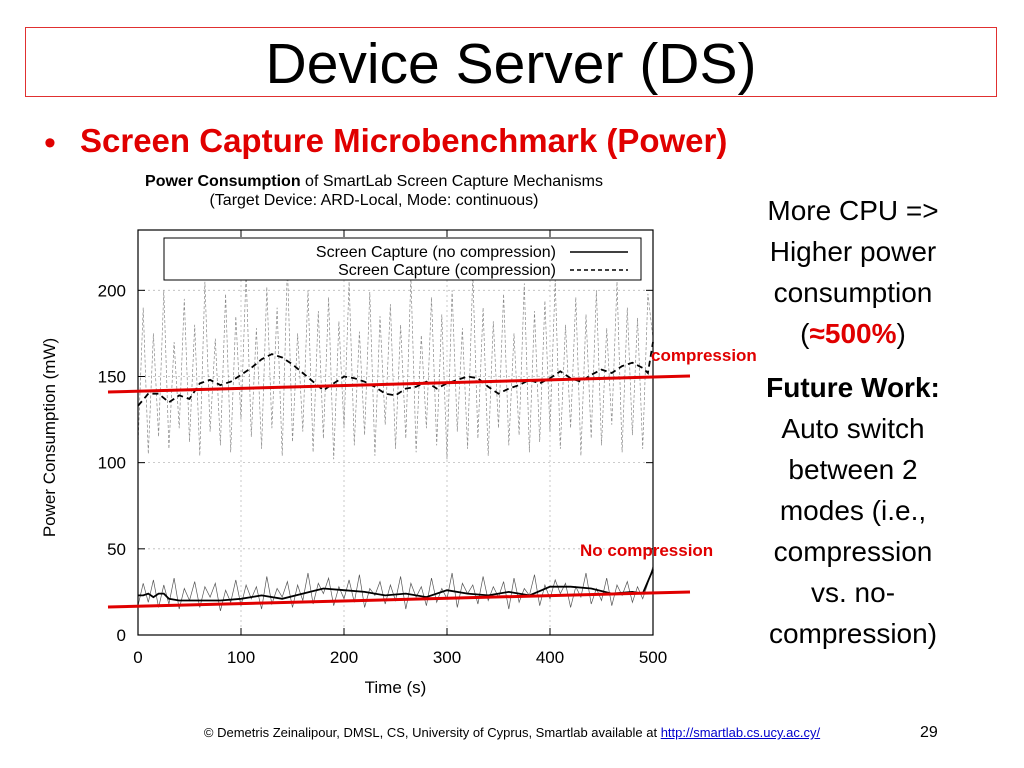 The height and width of the screenshot is (768, 1024). What do you see at coordinates (436, 252) in the screenshot?
I see `legend-label: Screen Capture (no compression)` at bounding box center [436, 252].